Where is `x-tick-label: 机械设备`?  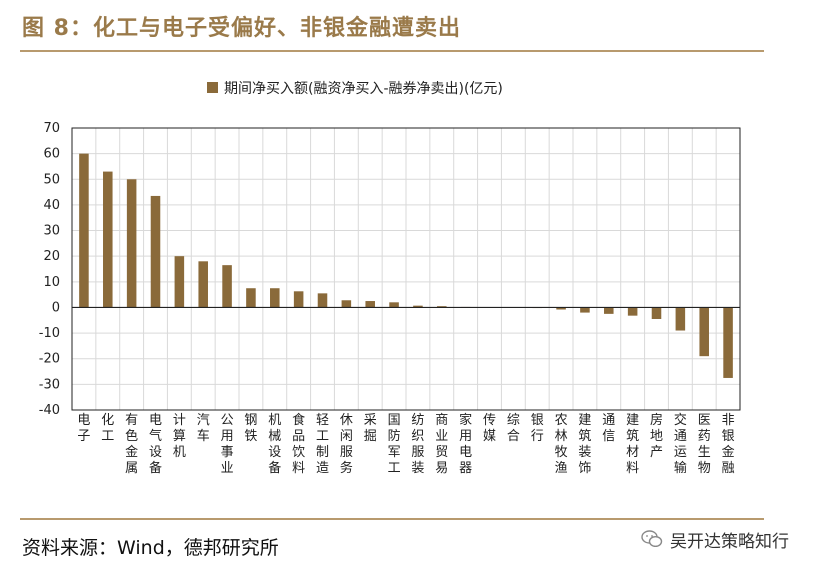
x-tick-label: 机械设备 is located at coordinates (274, 444).